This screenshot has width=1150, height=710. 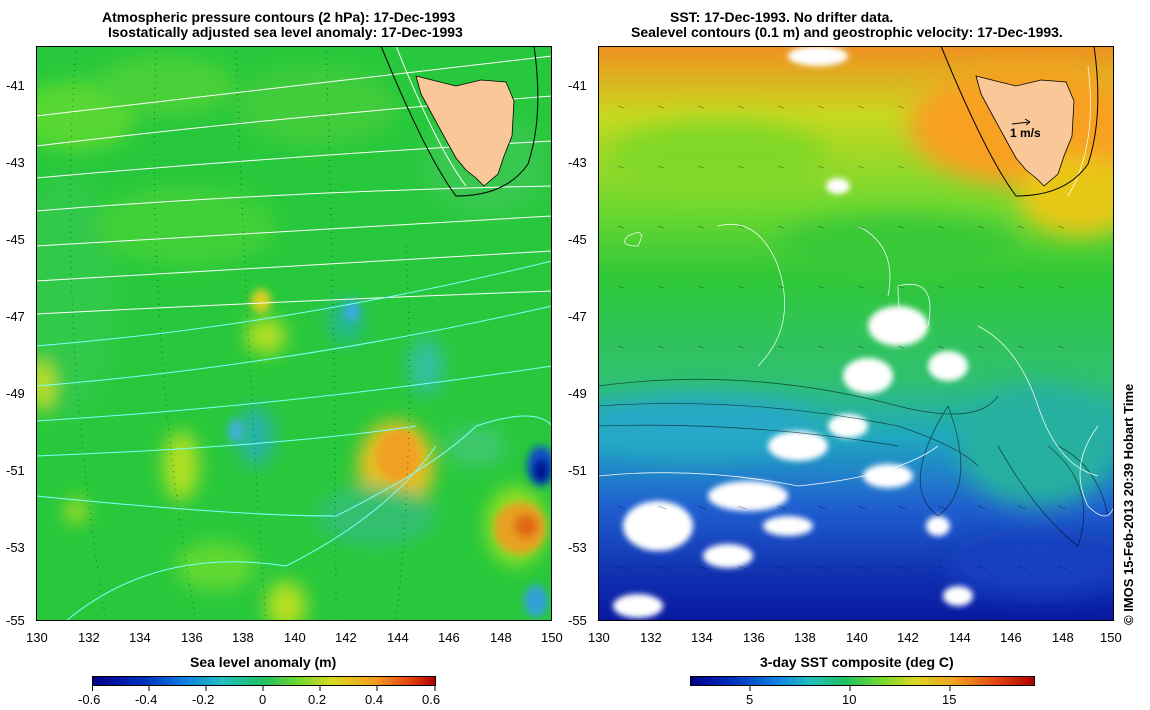 I want to click on colorbar-tick-label: -0.4, so click(x=146, y=699).